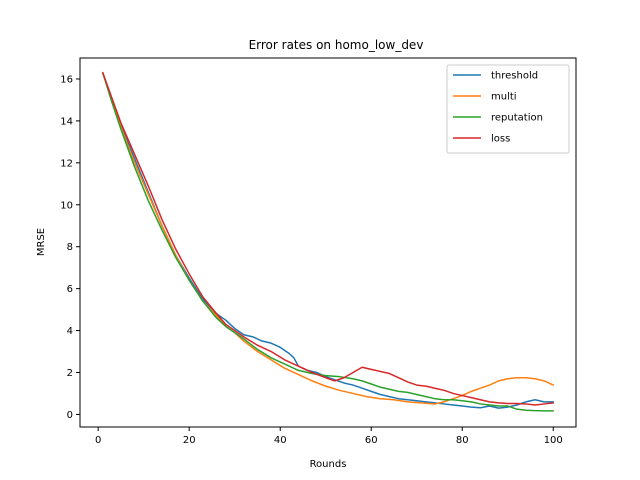 This screenshot has width=640, height=480. What do you see at coordinates (462, 440) in the screenshot?
I see `x-tick-label: 80` at bounding box center [462, 440].